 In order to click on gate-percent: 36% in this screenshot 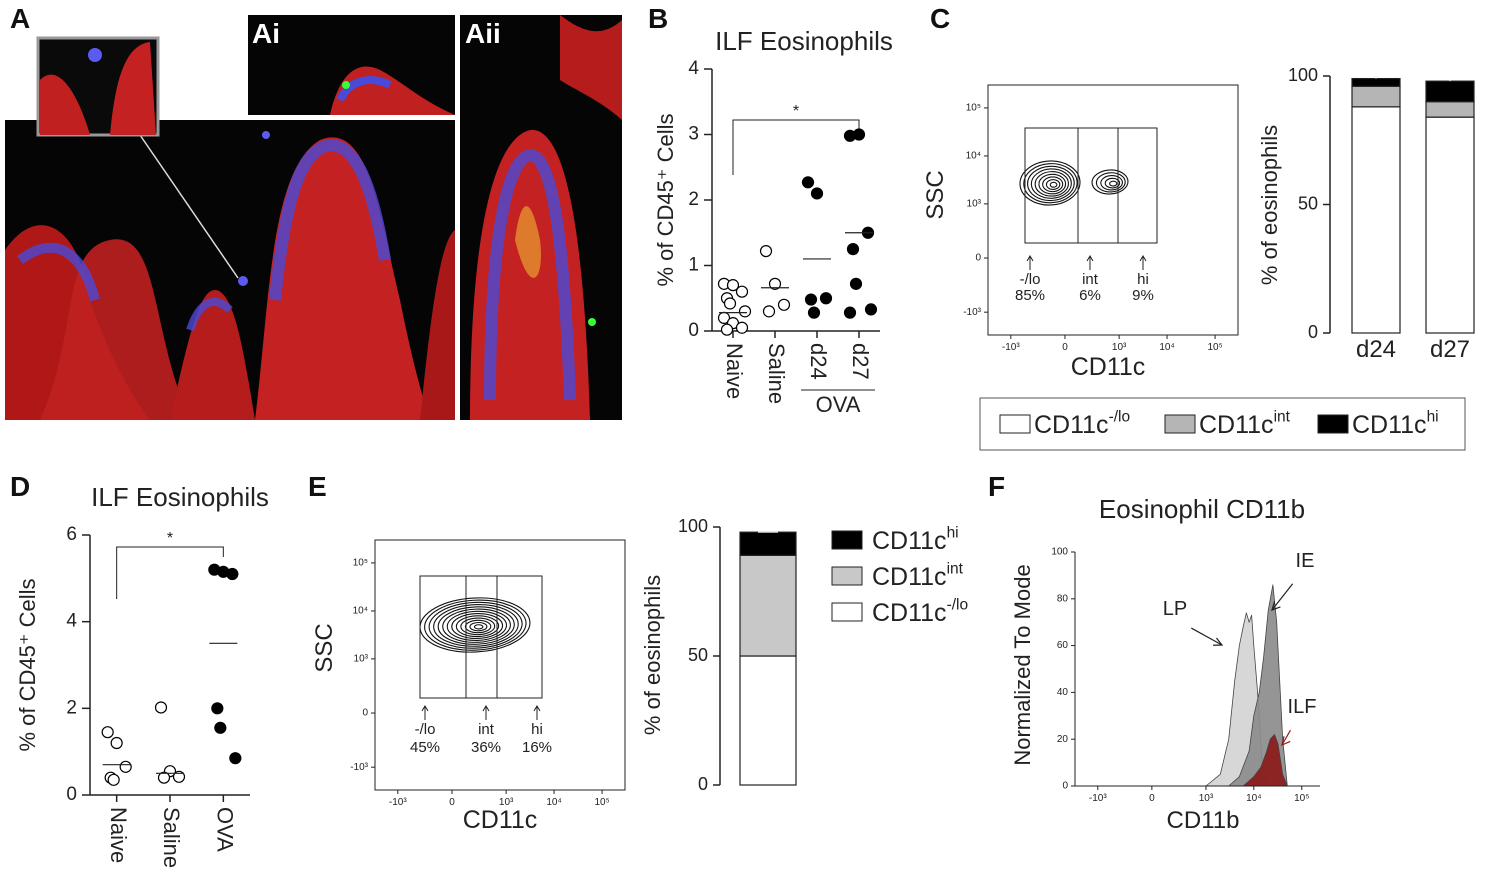, I will do `click(486, 747)`.